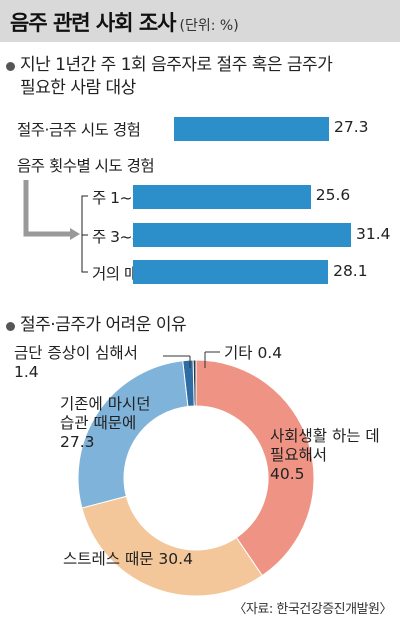 The image size is (400, 625). Describe the element at coordinates (333, 195) in the screenshot. I see `bar-value-1-2: 25.6` at that location.